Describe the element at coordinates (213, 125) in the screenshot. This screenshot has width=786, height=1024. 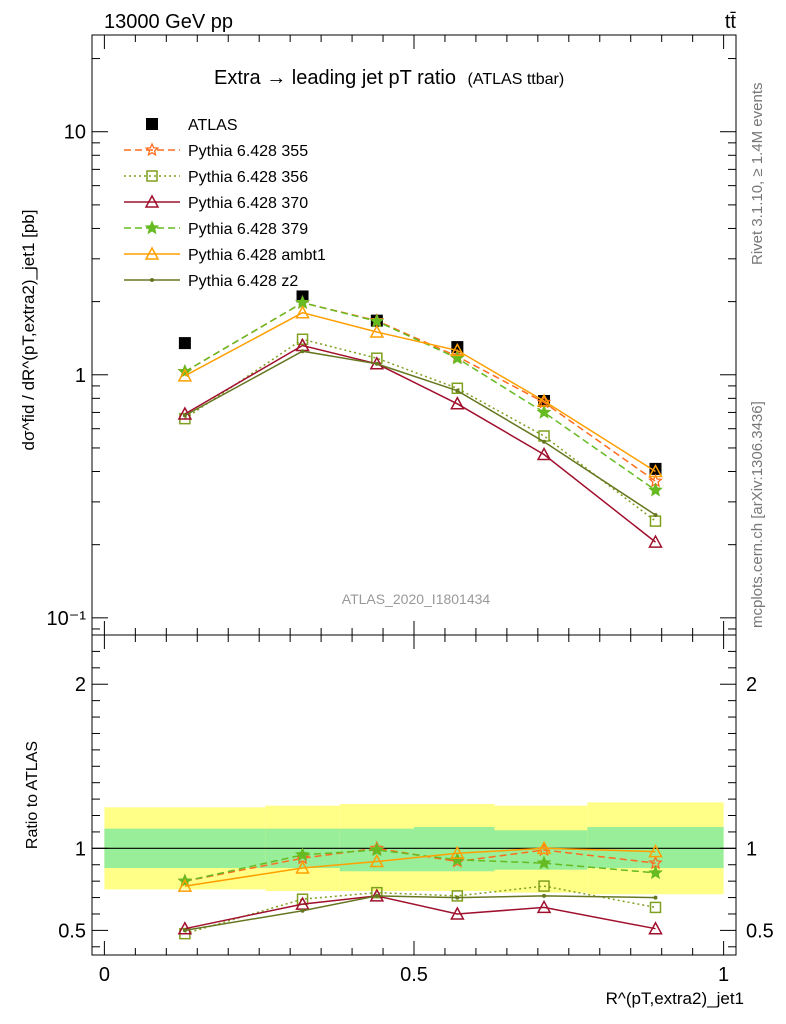
I see `legend-label: ATLAS` at that location.